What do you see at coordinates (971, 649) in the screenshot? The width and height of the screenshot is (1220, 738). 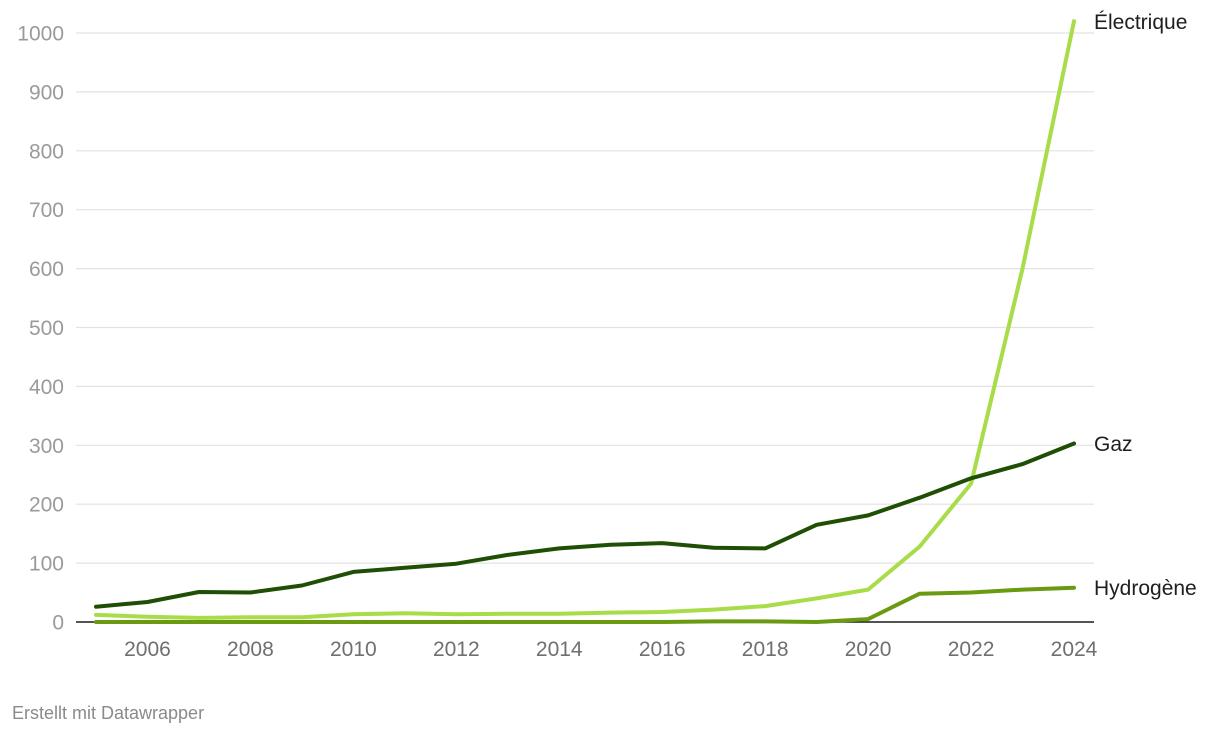 I see `x-tick-label-2022: 2022` at bounding box center [971, 649].